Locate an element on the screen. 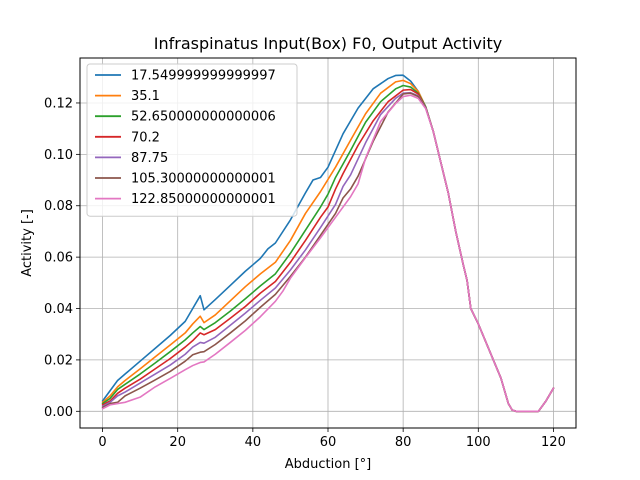 This screenshot has height=480, width=640. x-tick-label: 40 is located at coordinates (253, 442).